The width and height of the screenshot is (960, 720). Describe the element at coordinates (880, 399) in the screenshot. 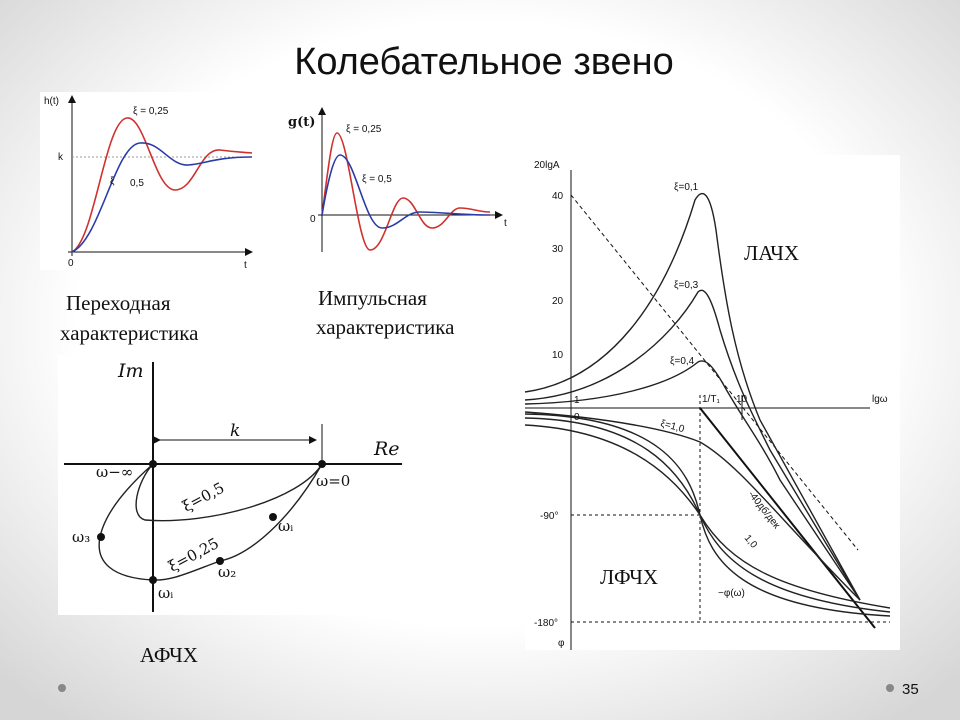

I see `label: lgω` at that location.